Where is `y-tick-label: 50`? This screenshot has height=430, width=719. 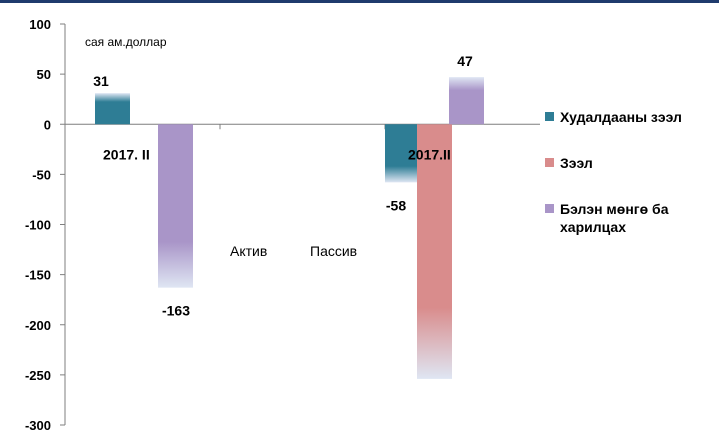
y-tick-label: 50 is located at coordinates (44, 74).